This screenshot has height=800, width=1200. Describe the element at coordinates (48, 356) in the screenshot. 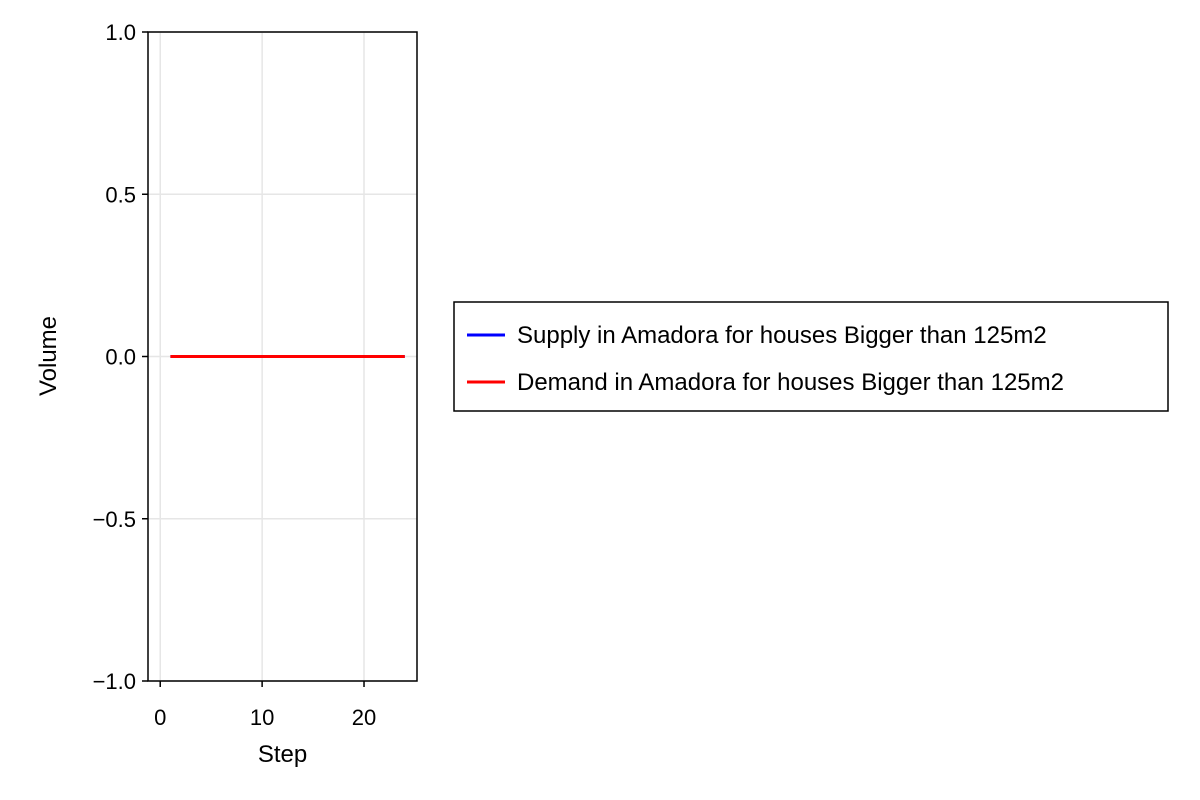

I see `y-axis-label: Volume` at that location.